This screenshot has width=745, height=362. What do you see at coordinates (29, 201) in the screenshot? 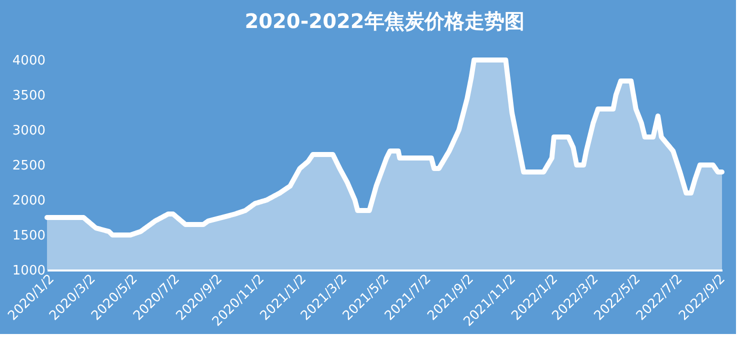
I see `y-tick-label: 2000` at bounding box center [29, 201].